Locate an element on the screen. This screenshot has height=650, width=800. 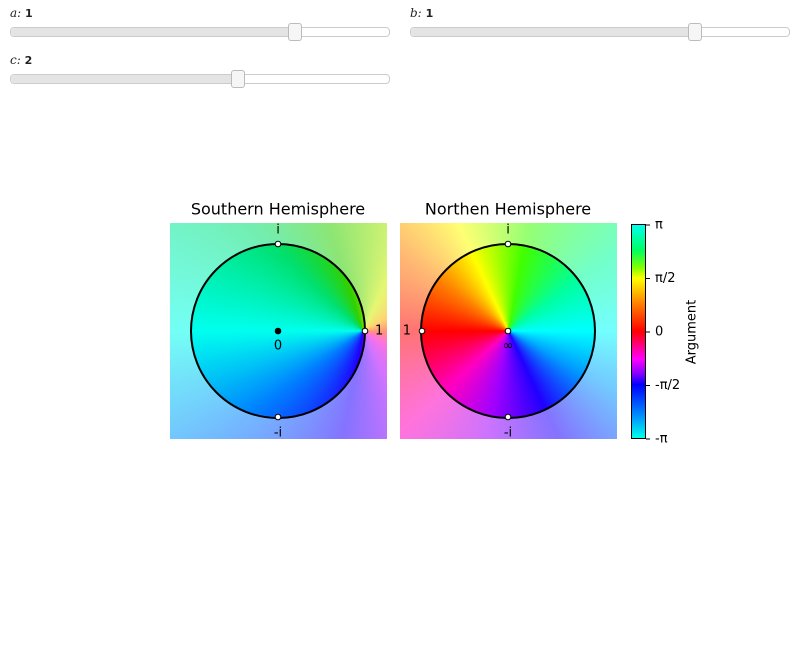
slider-label: b: 1 is located at coordinates (421, 13).